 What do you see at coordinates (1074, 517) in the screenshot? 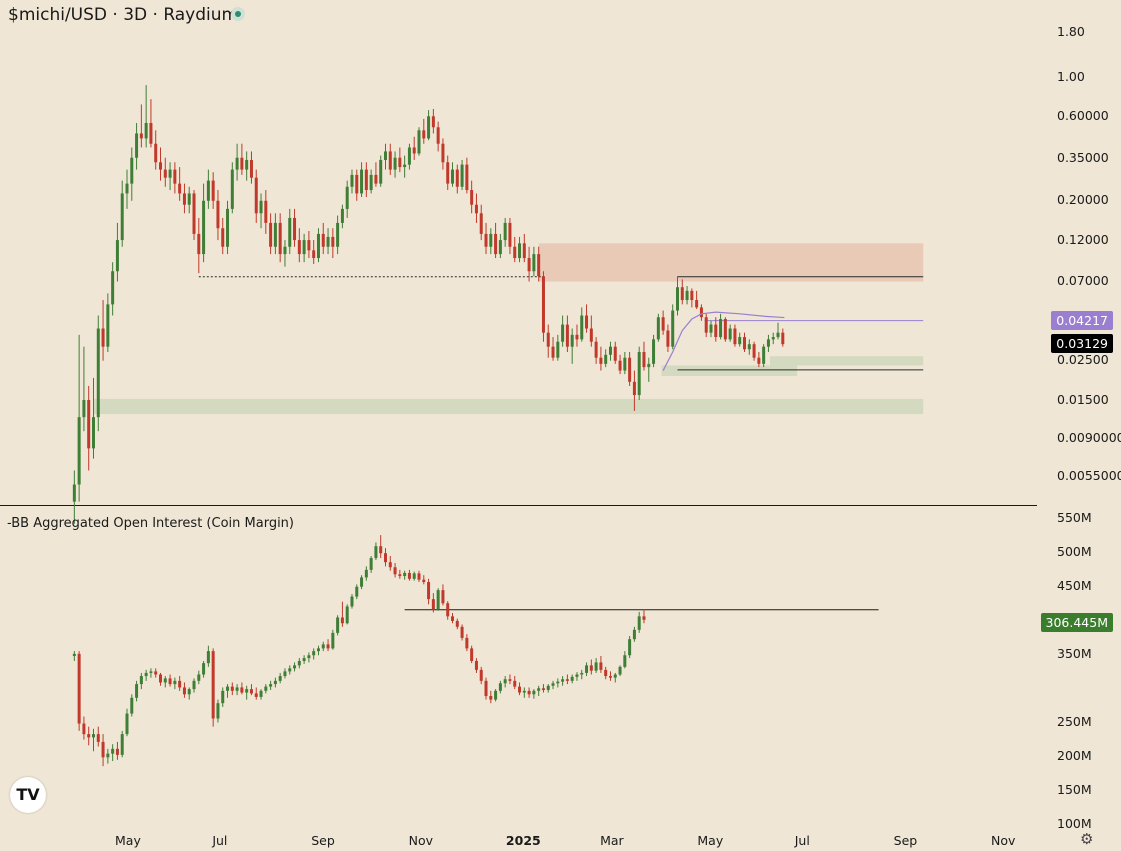
I see `oi-axis-tick: 550M` at bounding box center [1074, 517].